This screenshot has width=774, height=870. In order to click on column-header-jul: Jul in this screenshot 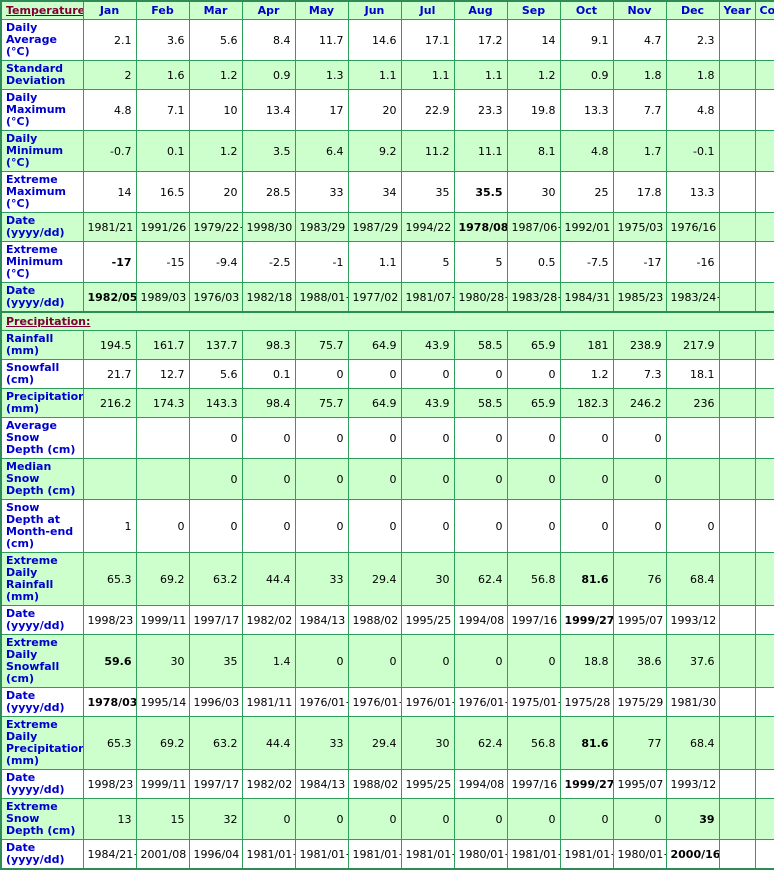, I will do `click(427, 10)`.